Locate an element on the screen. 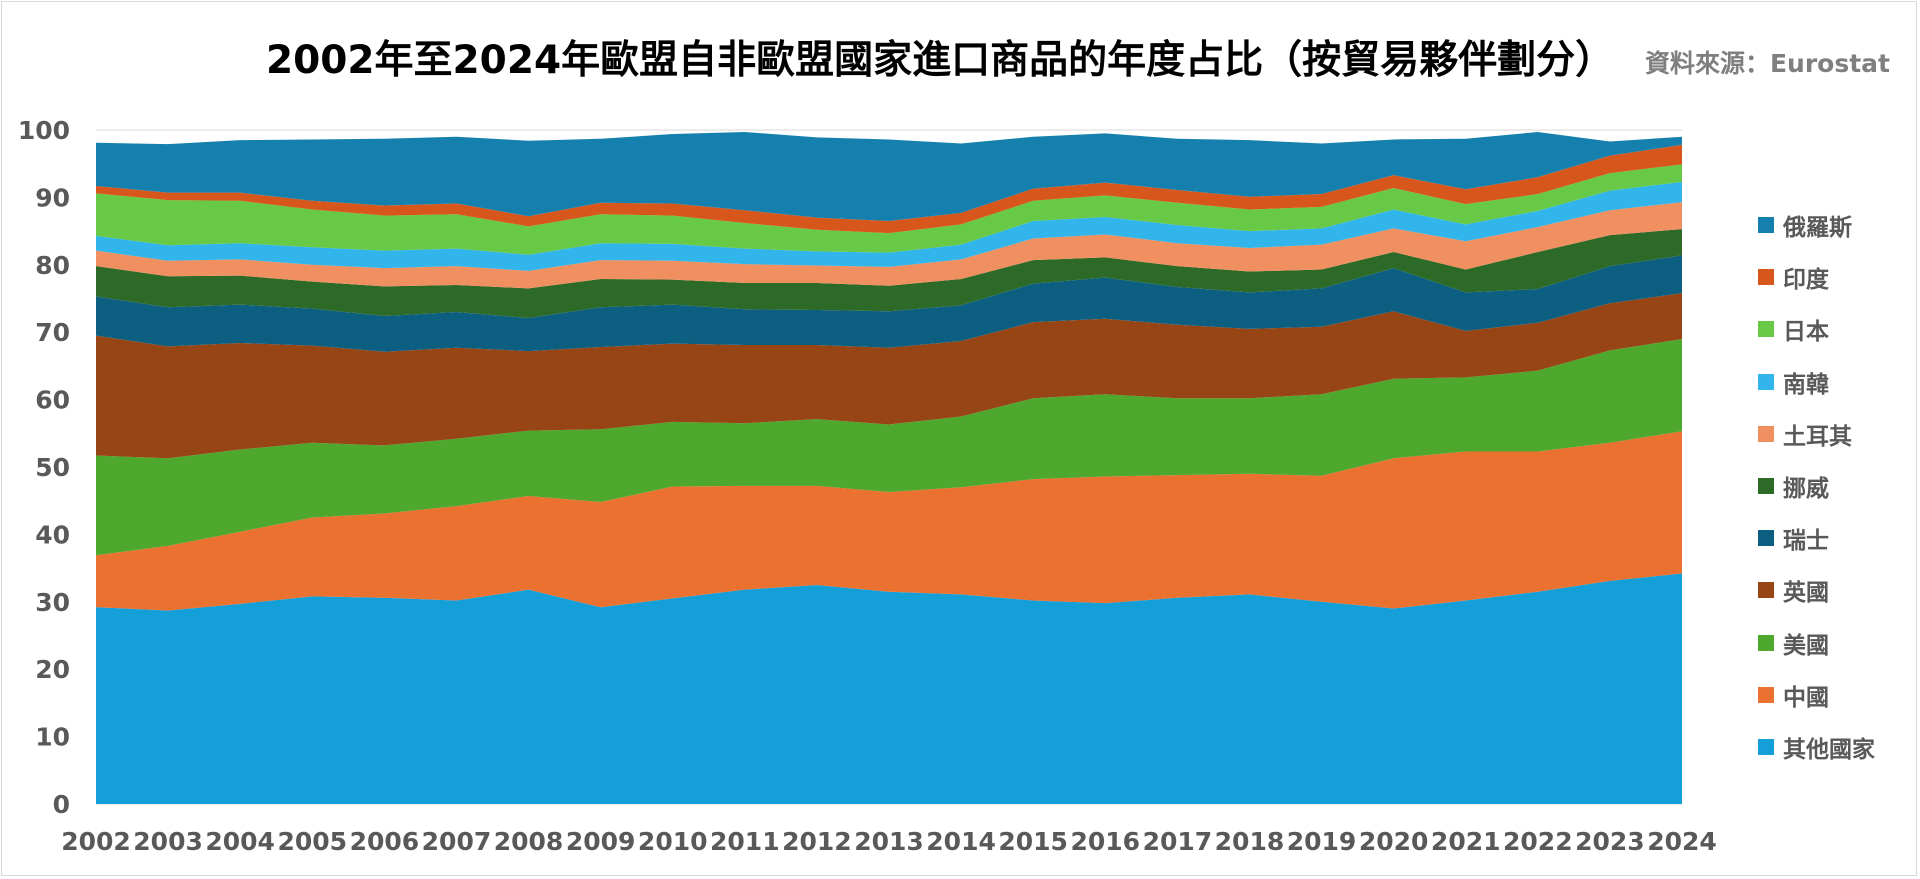 The height and width of the screenshot is (879, 1920). x-tick-label: 2021 is located at coordinates (1466, 841).